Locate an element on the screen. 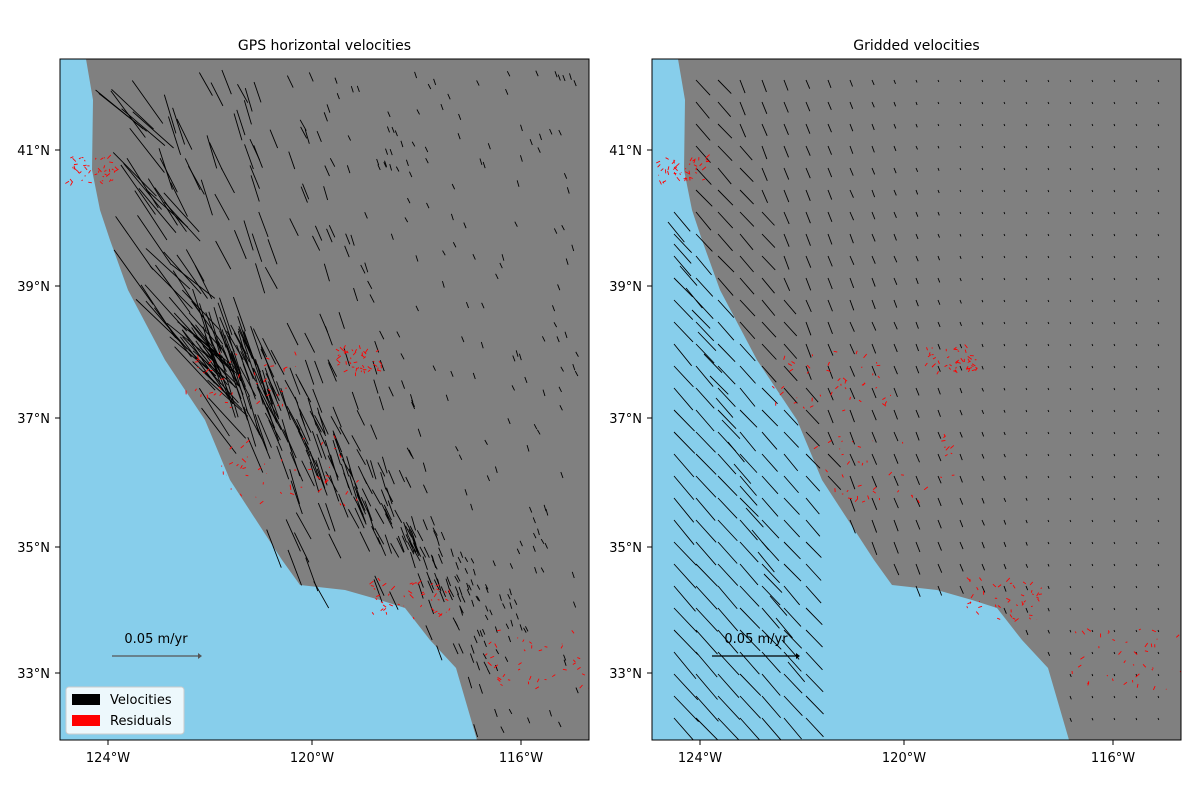 The image size is (1200, 800). xtick-label: 120°W is located at coordinates (904, 758).